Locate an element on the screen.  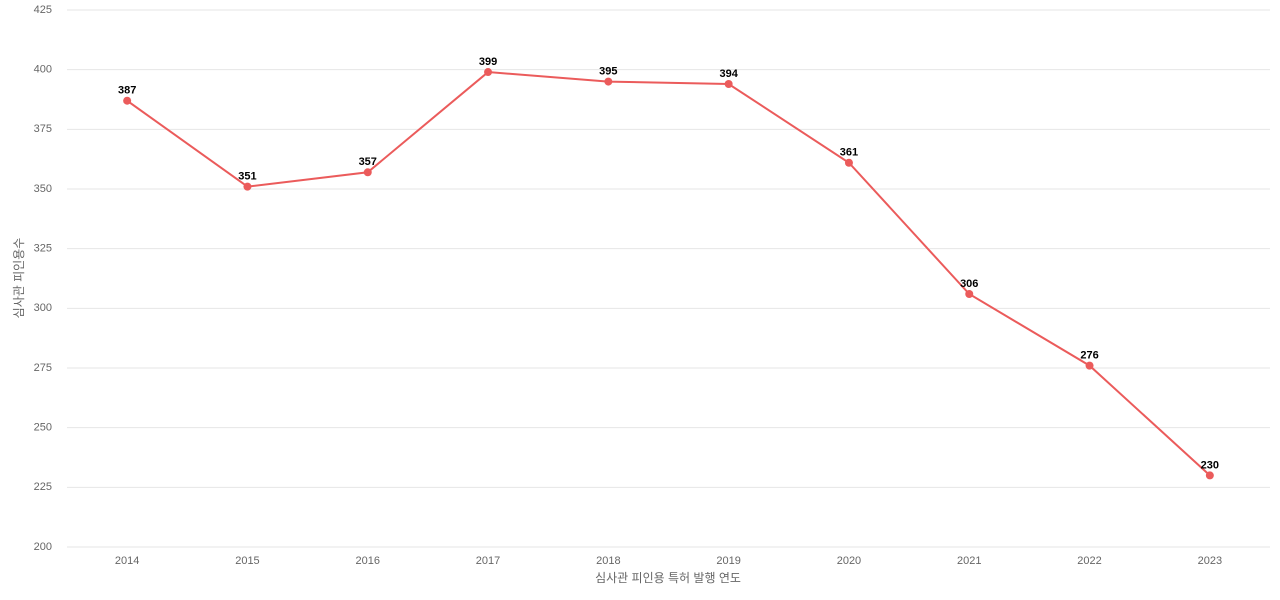
y-tick-label: 325 is located at coordinates (43, 249).